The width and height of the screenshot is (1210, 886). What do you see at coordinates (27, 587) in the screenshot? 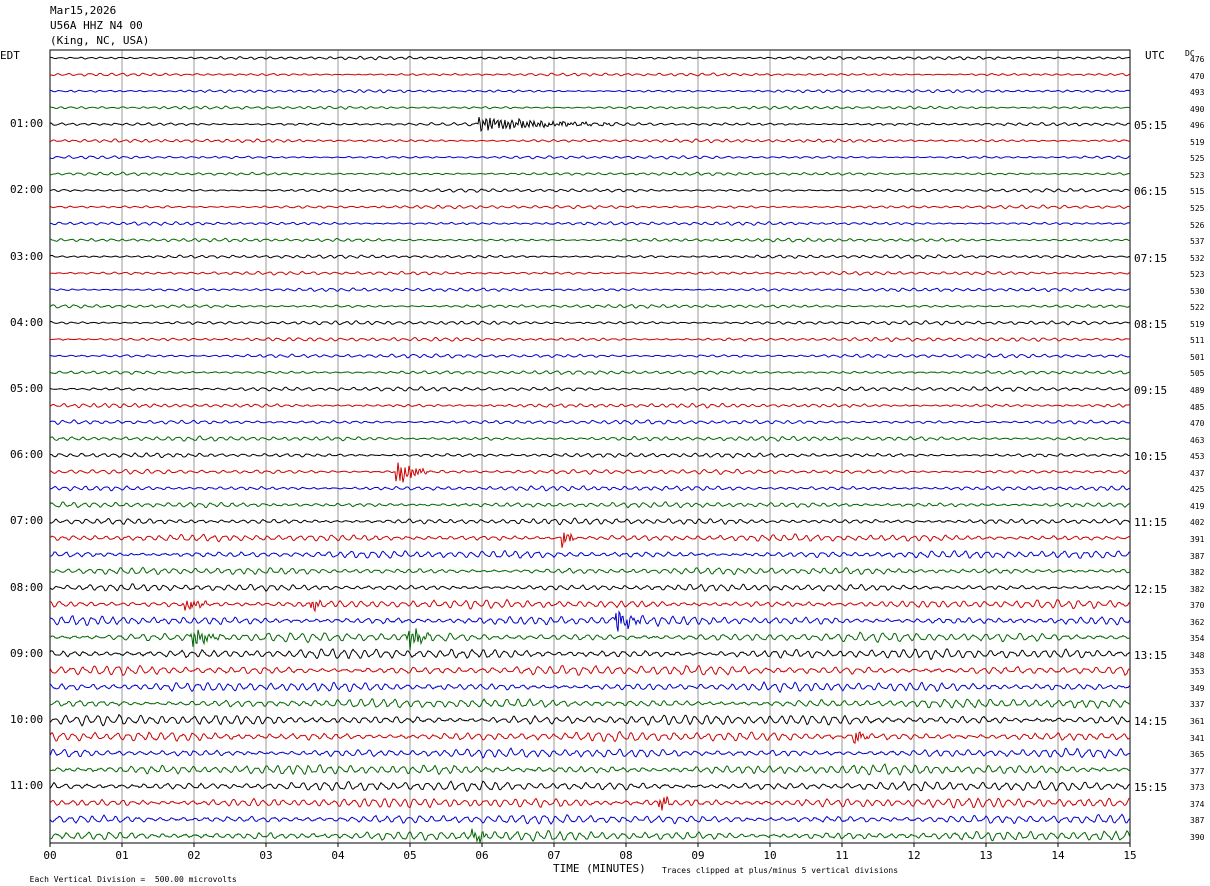
I see `left-hour-label: 08:00` at bounding box center [27, 587].